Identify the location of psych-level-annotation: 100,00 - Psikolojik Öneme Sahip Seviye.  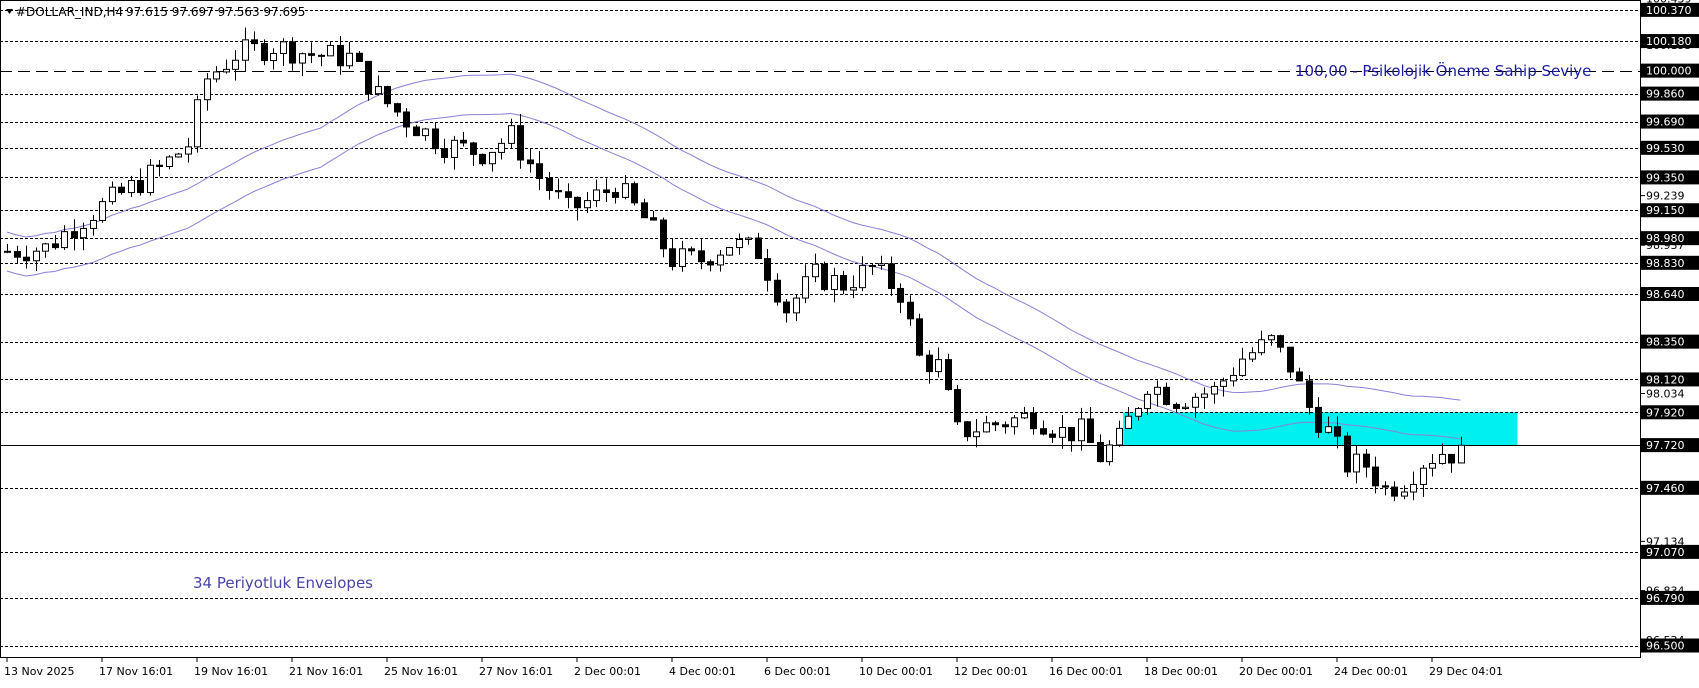
(1443, 70).